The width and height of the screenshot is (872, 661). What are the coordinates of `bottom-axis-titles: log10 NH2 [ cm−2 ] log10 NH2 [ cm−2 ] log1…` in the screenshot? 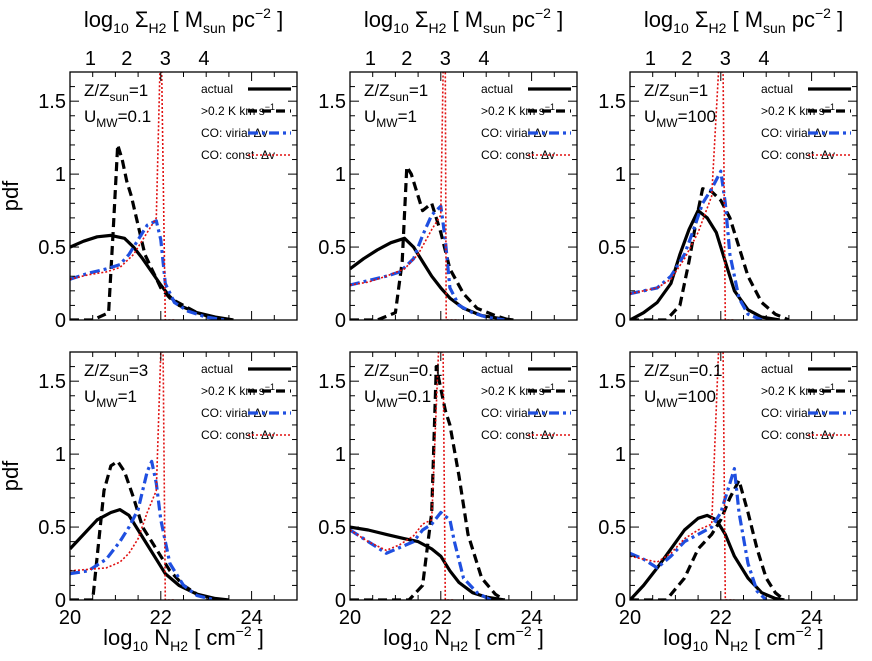 It's located at (463, 638).